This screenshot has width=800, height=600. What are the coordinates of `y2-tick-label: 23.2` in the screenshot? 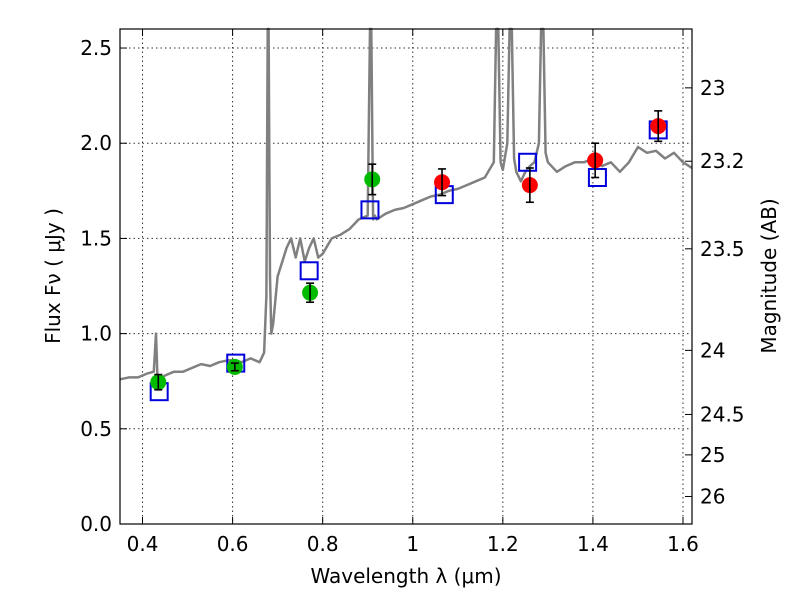 It's located at (722, 161).